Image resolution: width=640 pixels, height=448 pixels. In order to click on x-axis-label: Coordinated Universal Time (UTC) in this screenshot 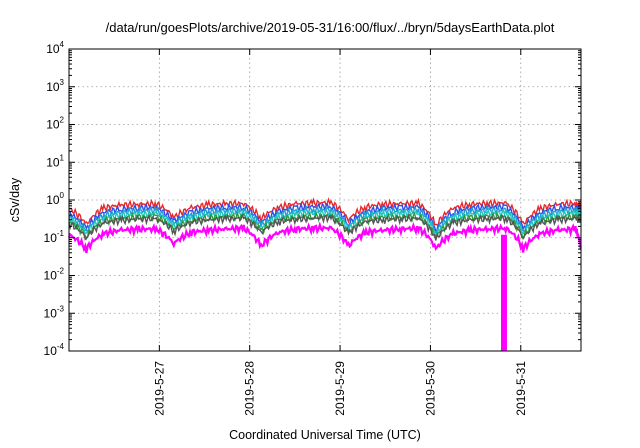, I will do `click(325, 435)`.